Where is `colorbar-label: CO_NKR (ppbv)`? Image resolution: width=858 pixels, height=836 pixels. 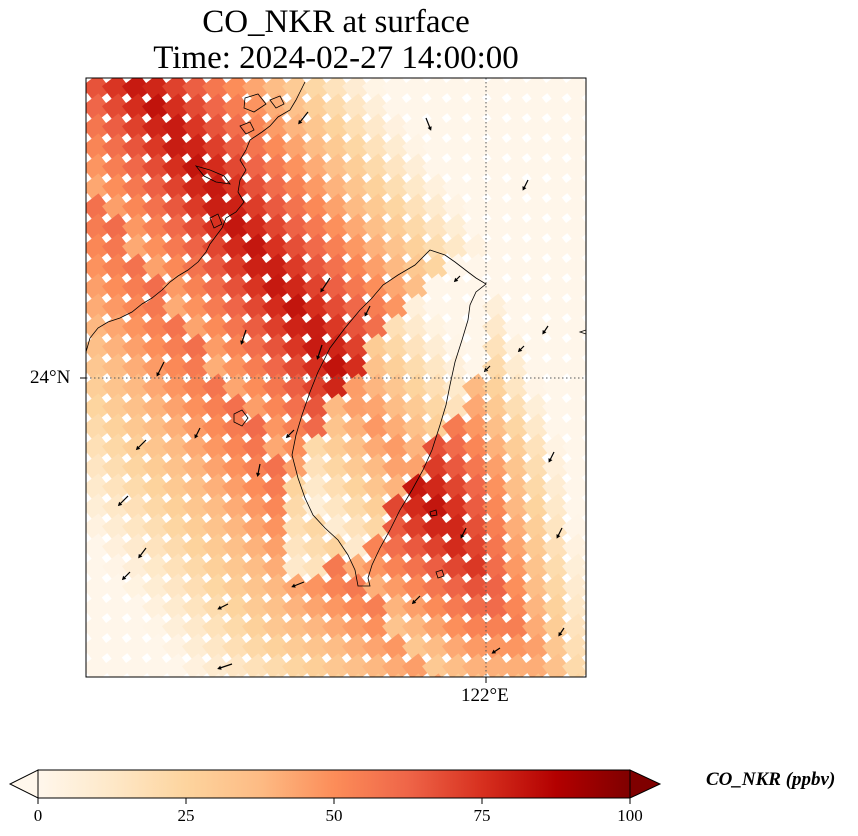
colorbar-label: CO_NKR (ppbv) is located at coordinates (771, 779).